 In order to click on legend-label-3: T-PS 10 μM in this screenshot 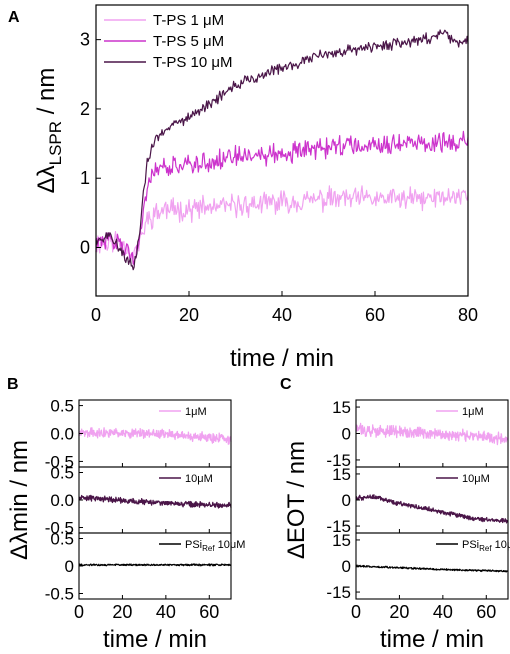, I will do `click(193, 62)`.